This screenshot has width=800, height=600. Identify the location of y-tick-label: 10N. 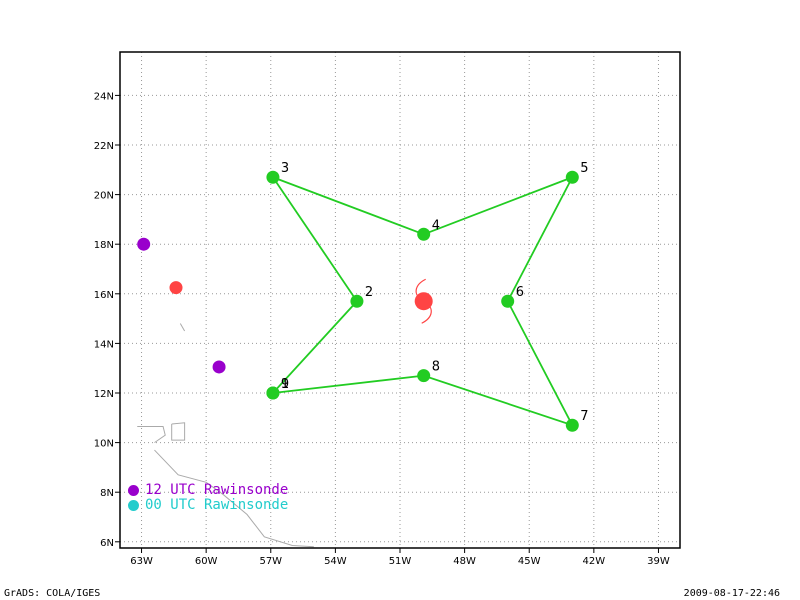
(104, 444).